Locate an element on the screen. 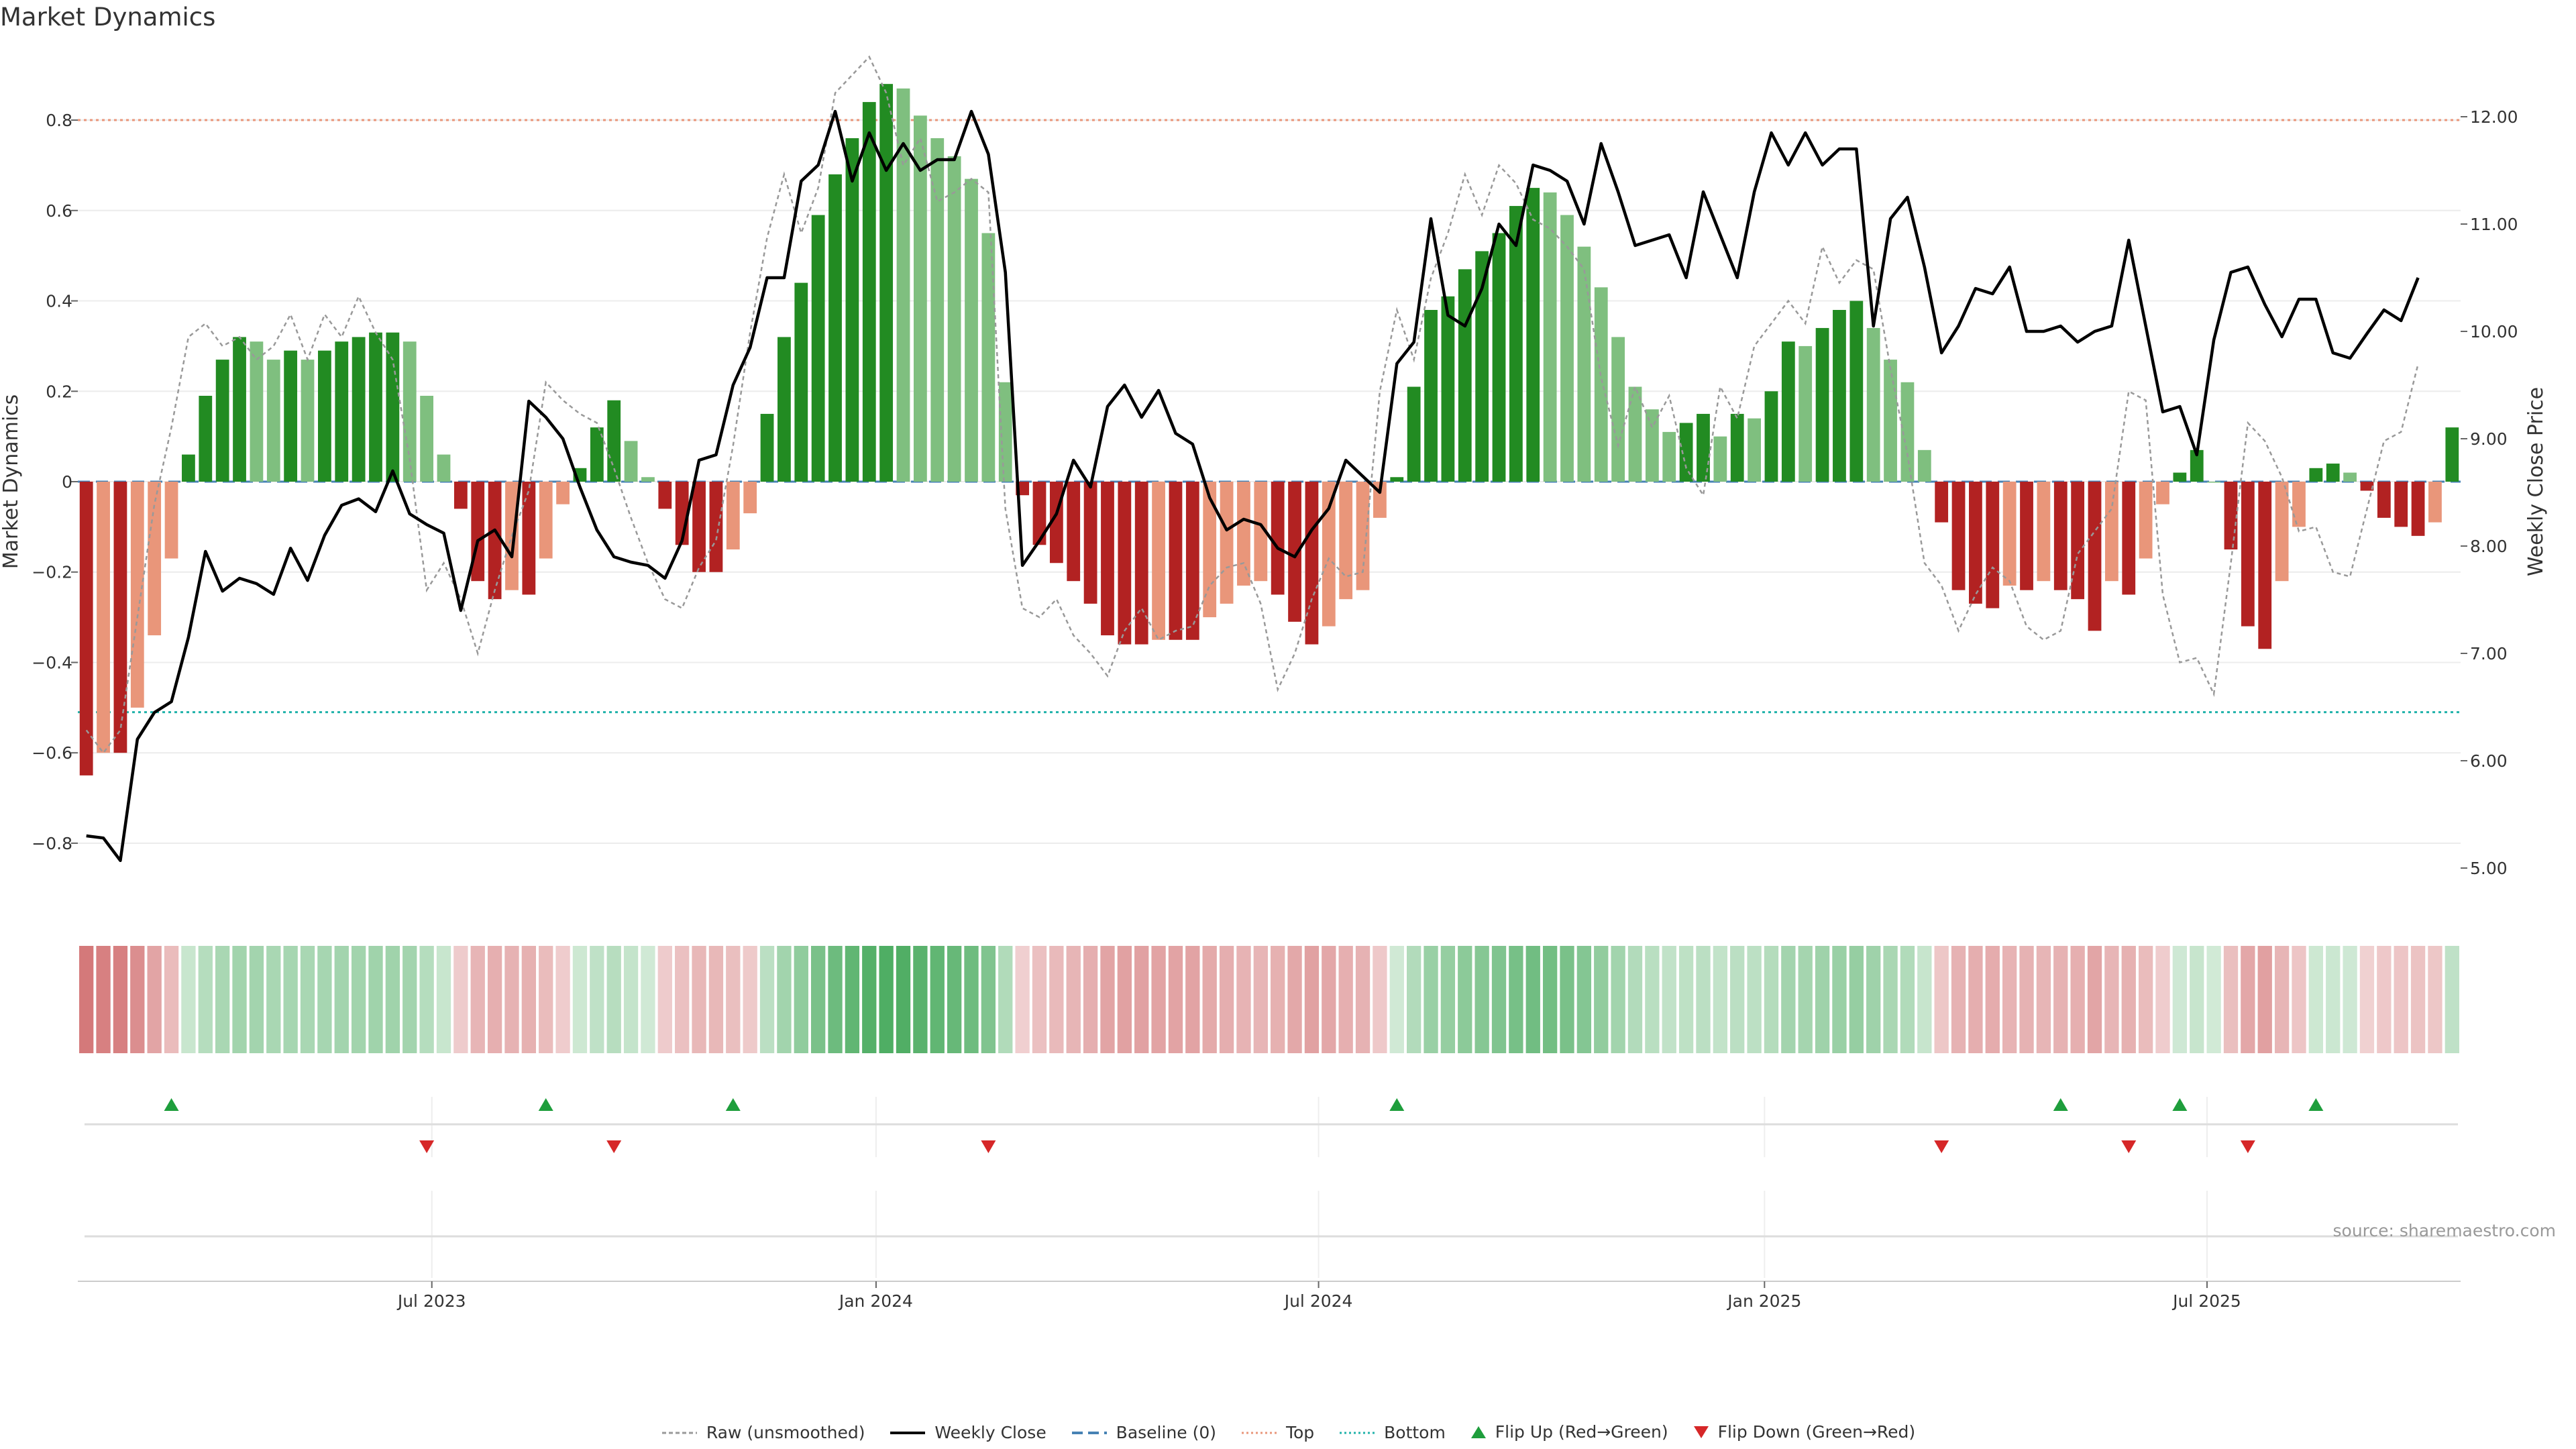 This screenshot has width=2576, height=1449. left-tick-label: 0 is located at coordinates (67, 482).